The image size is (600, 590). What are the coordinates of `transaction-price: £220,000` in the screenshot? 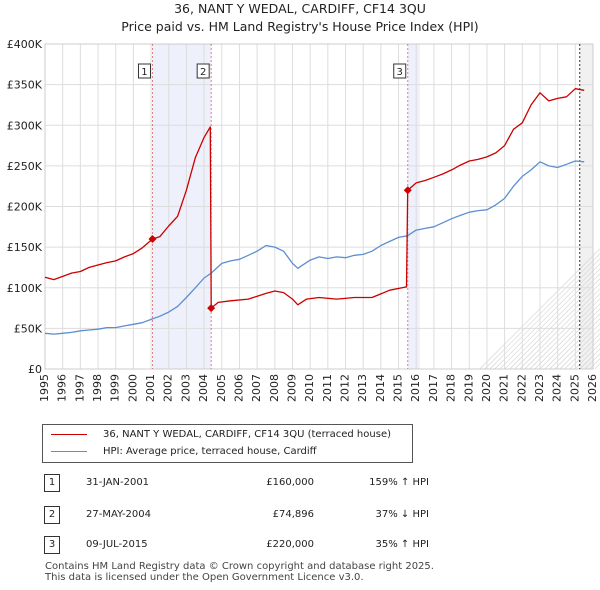 It's located at (290, 544).